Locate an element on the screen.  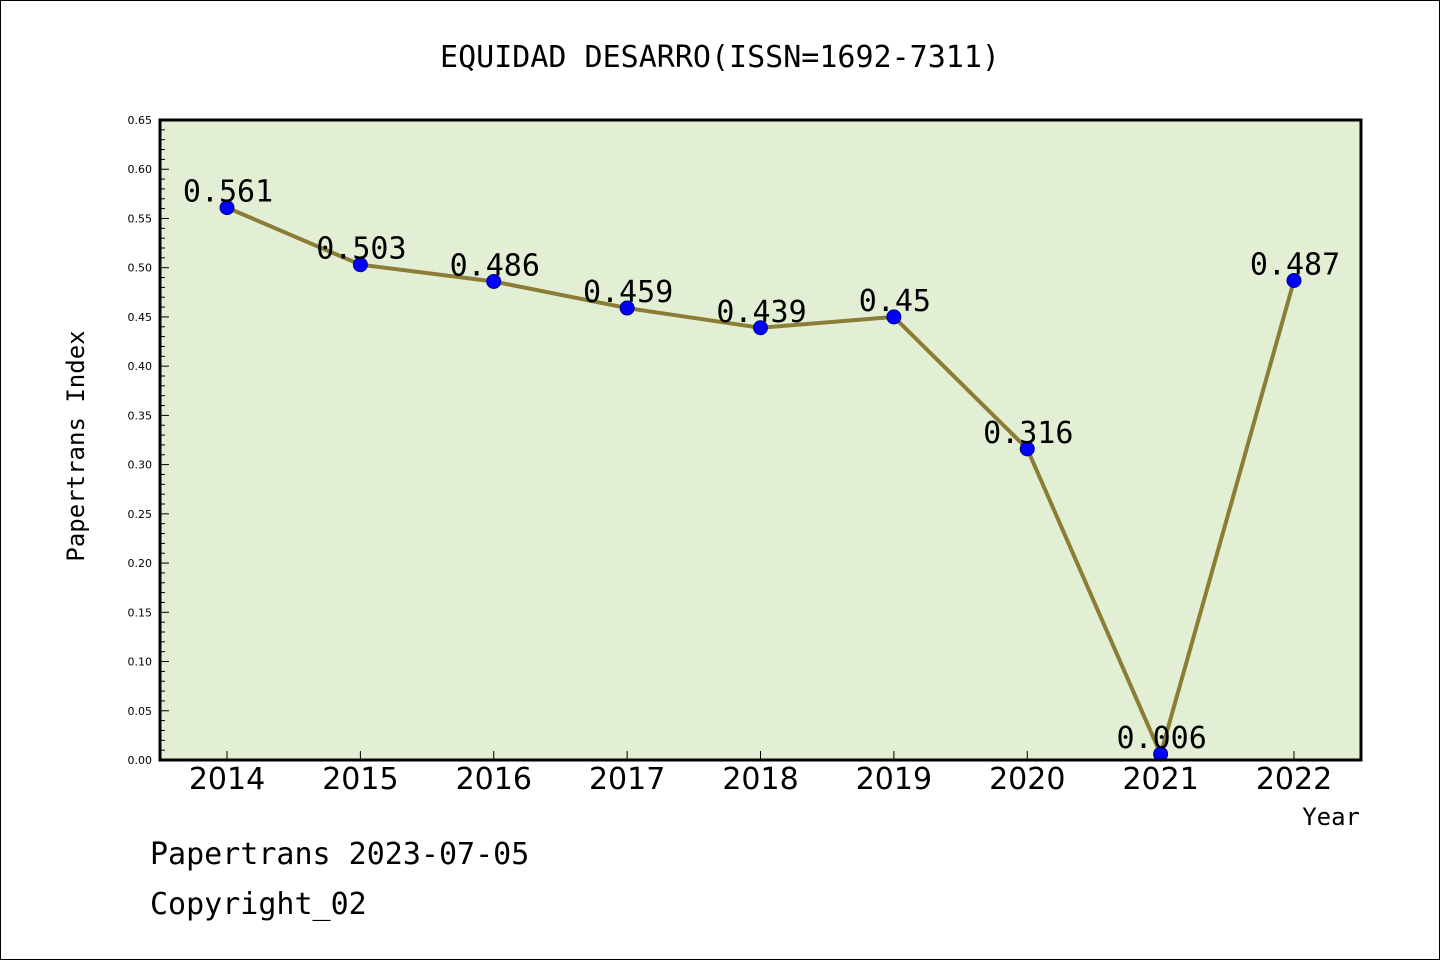
x-tick-label: 2022 is located at coordinates (1294, 779).